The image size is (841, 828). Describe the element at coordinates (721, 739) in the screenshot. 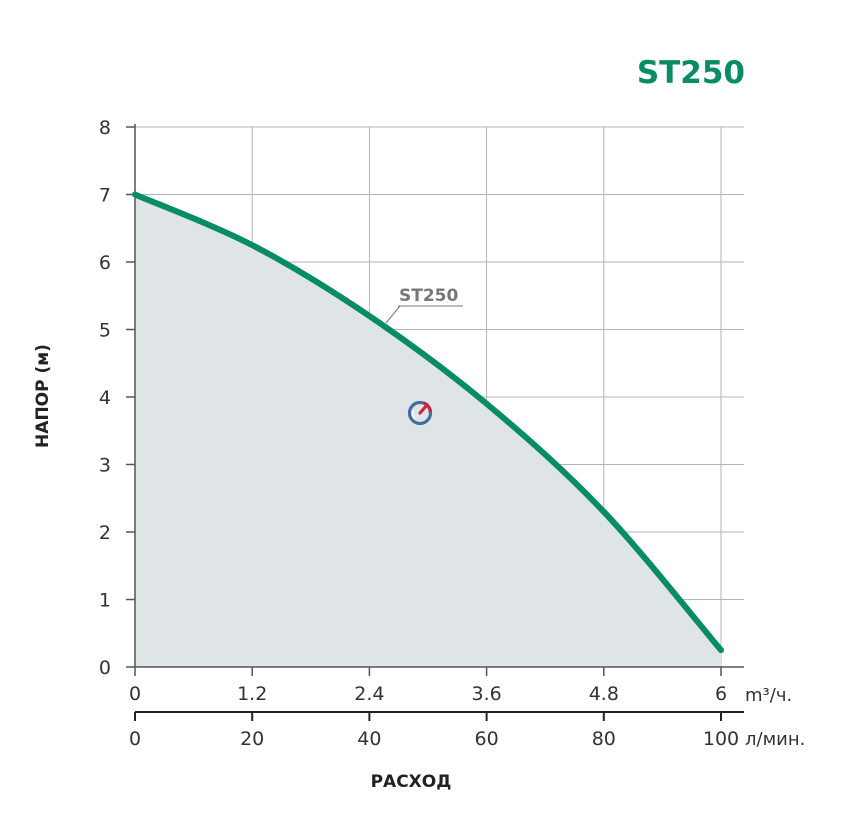

I see `x-tick-label-lmin-5: 100` at that location.